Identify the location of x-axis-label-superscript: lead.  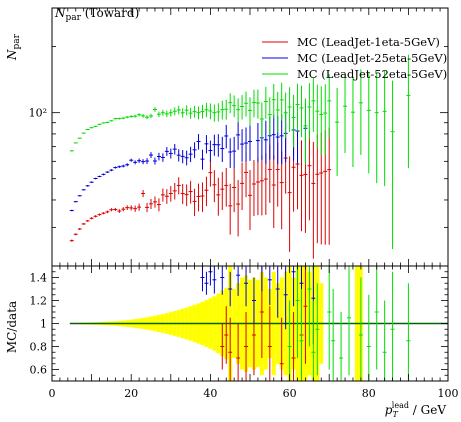
(400, 405).